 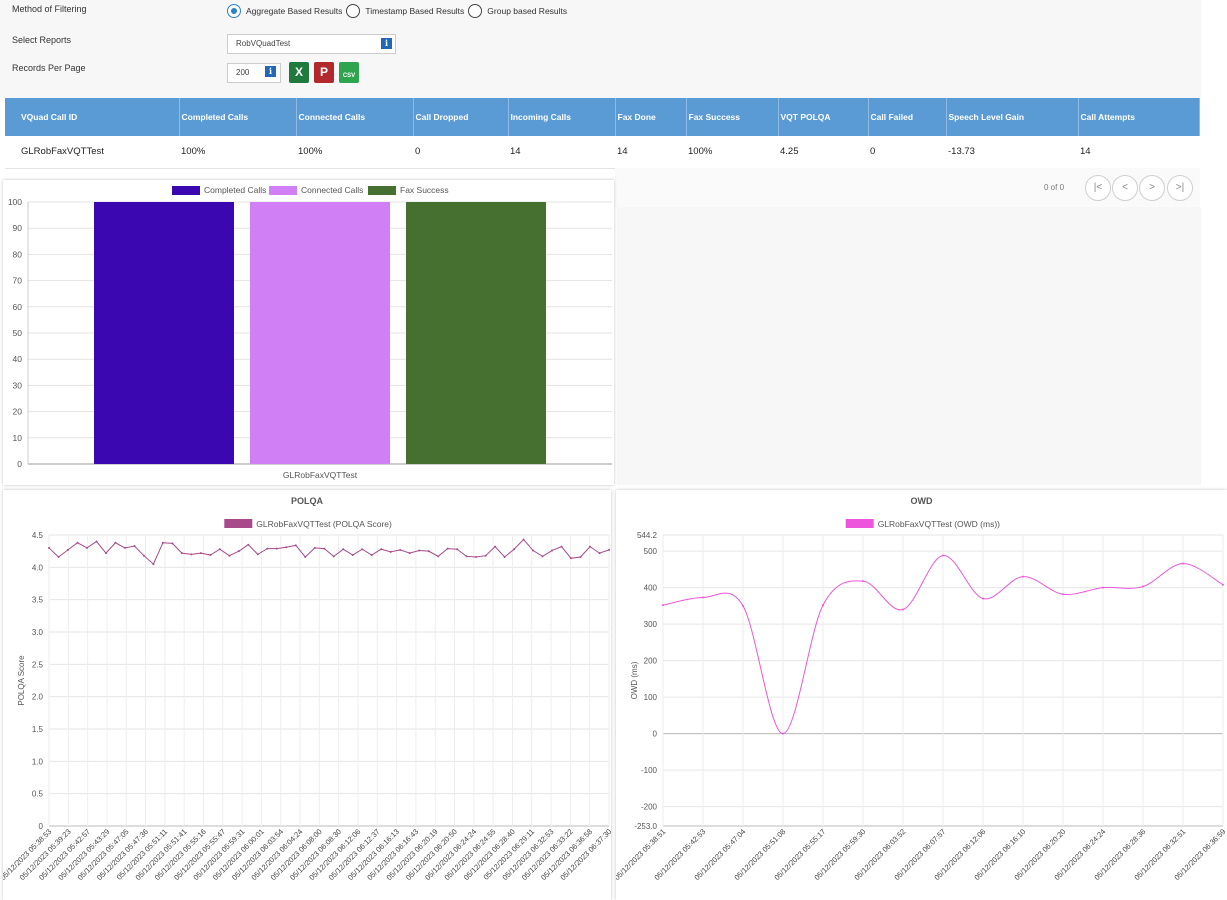 I want to click on pdf-icon: P, so click(x=324, y=72).